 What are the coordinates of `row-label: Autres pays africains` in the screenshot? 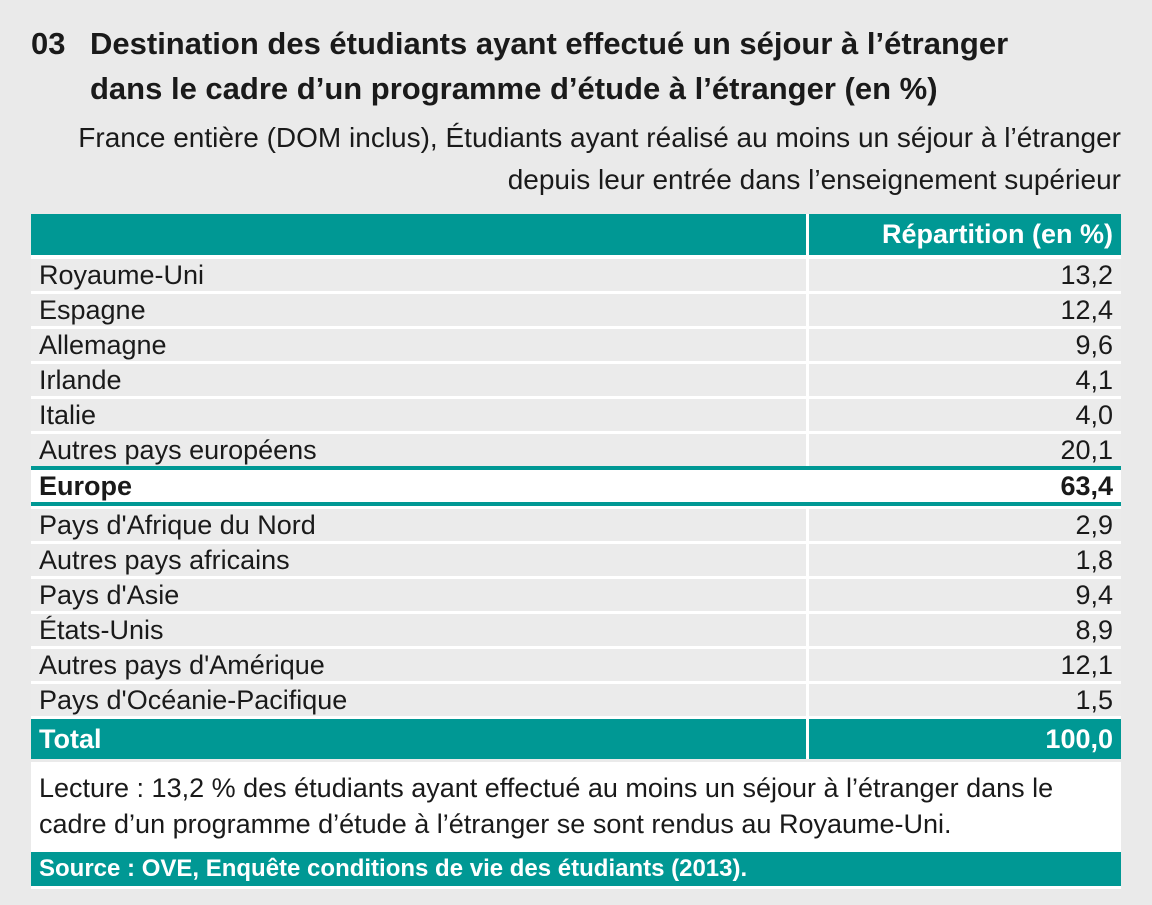 It's located at (418, 560).